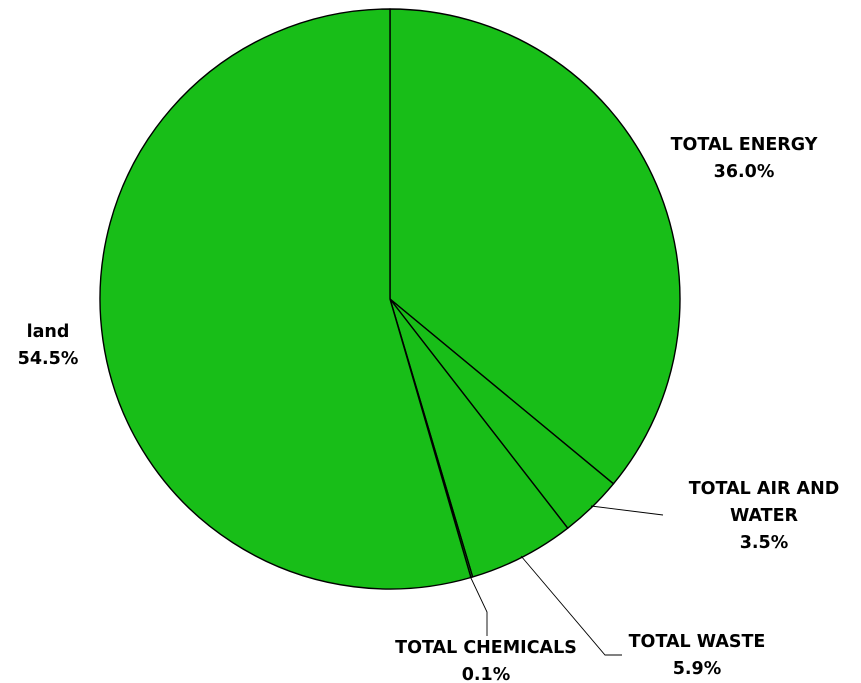 The width and height of the screenshot is (861, 683). I want to click on slice-value-total-air-and-water: 3.5%, so click(764, 543).